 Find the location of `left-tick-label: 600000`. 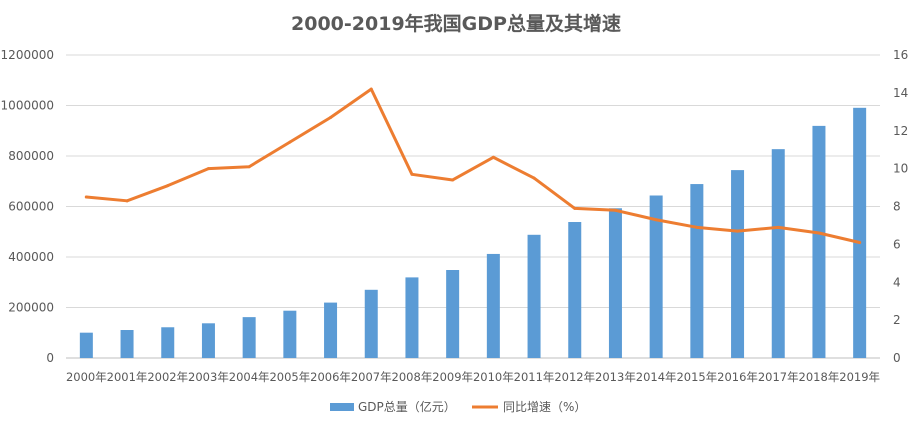

left-tick-label: 600000 is located at coordinates (31, 207).